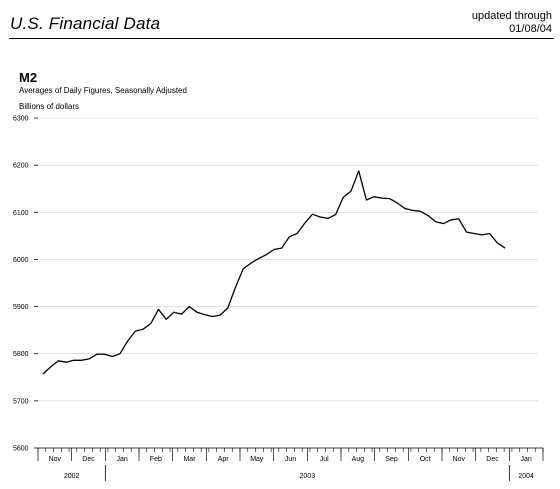  I want to click on x-month-label: Aug, so click(358, 459).